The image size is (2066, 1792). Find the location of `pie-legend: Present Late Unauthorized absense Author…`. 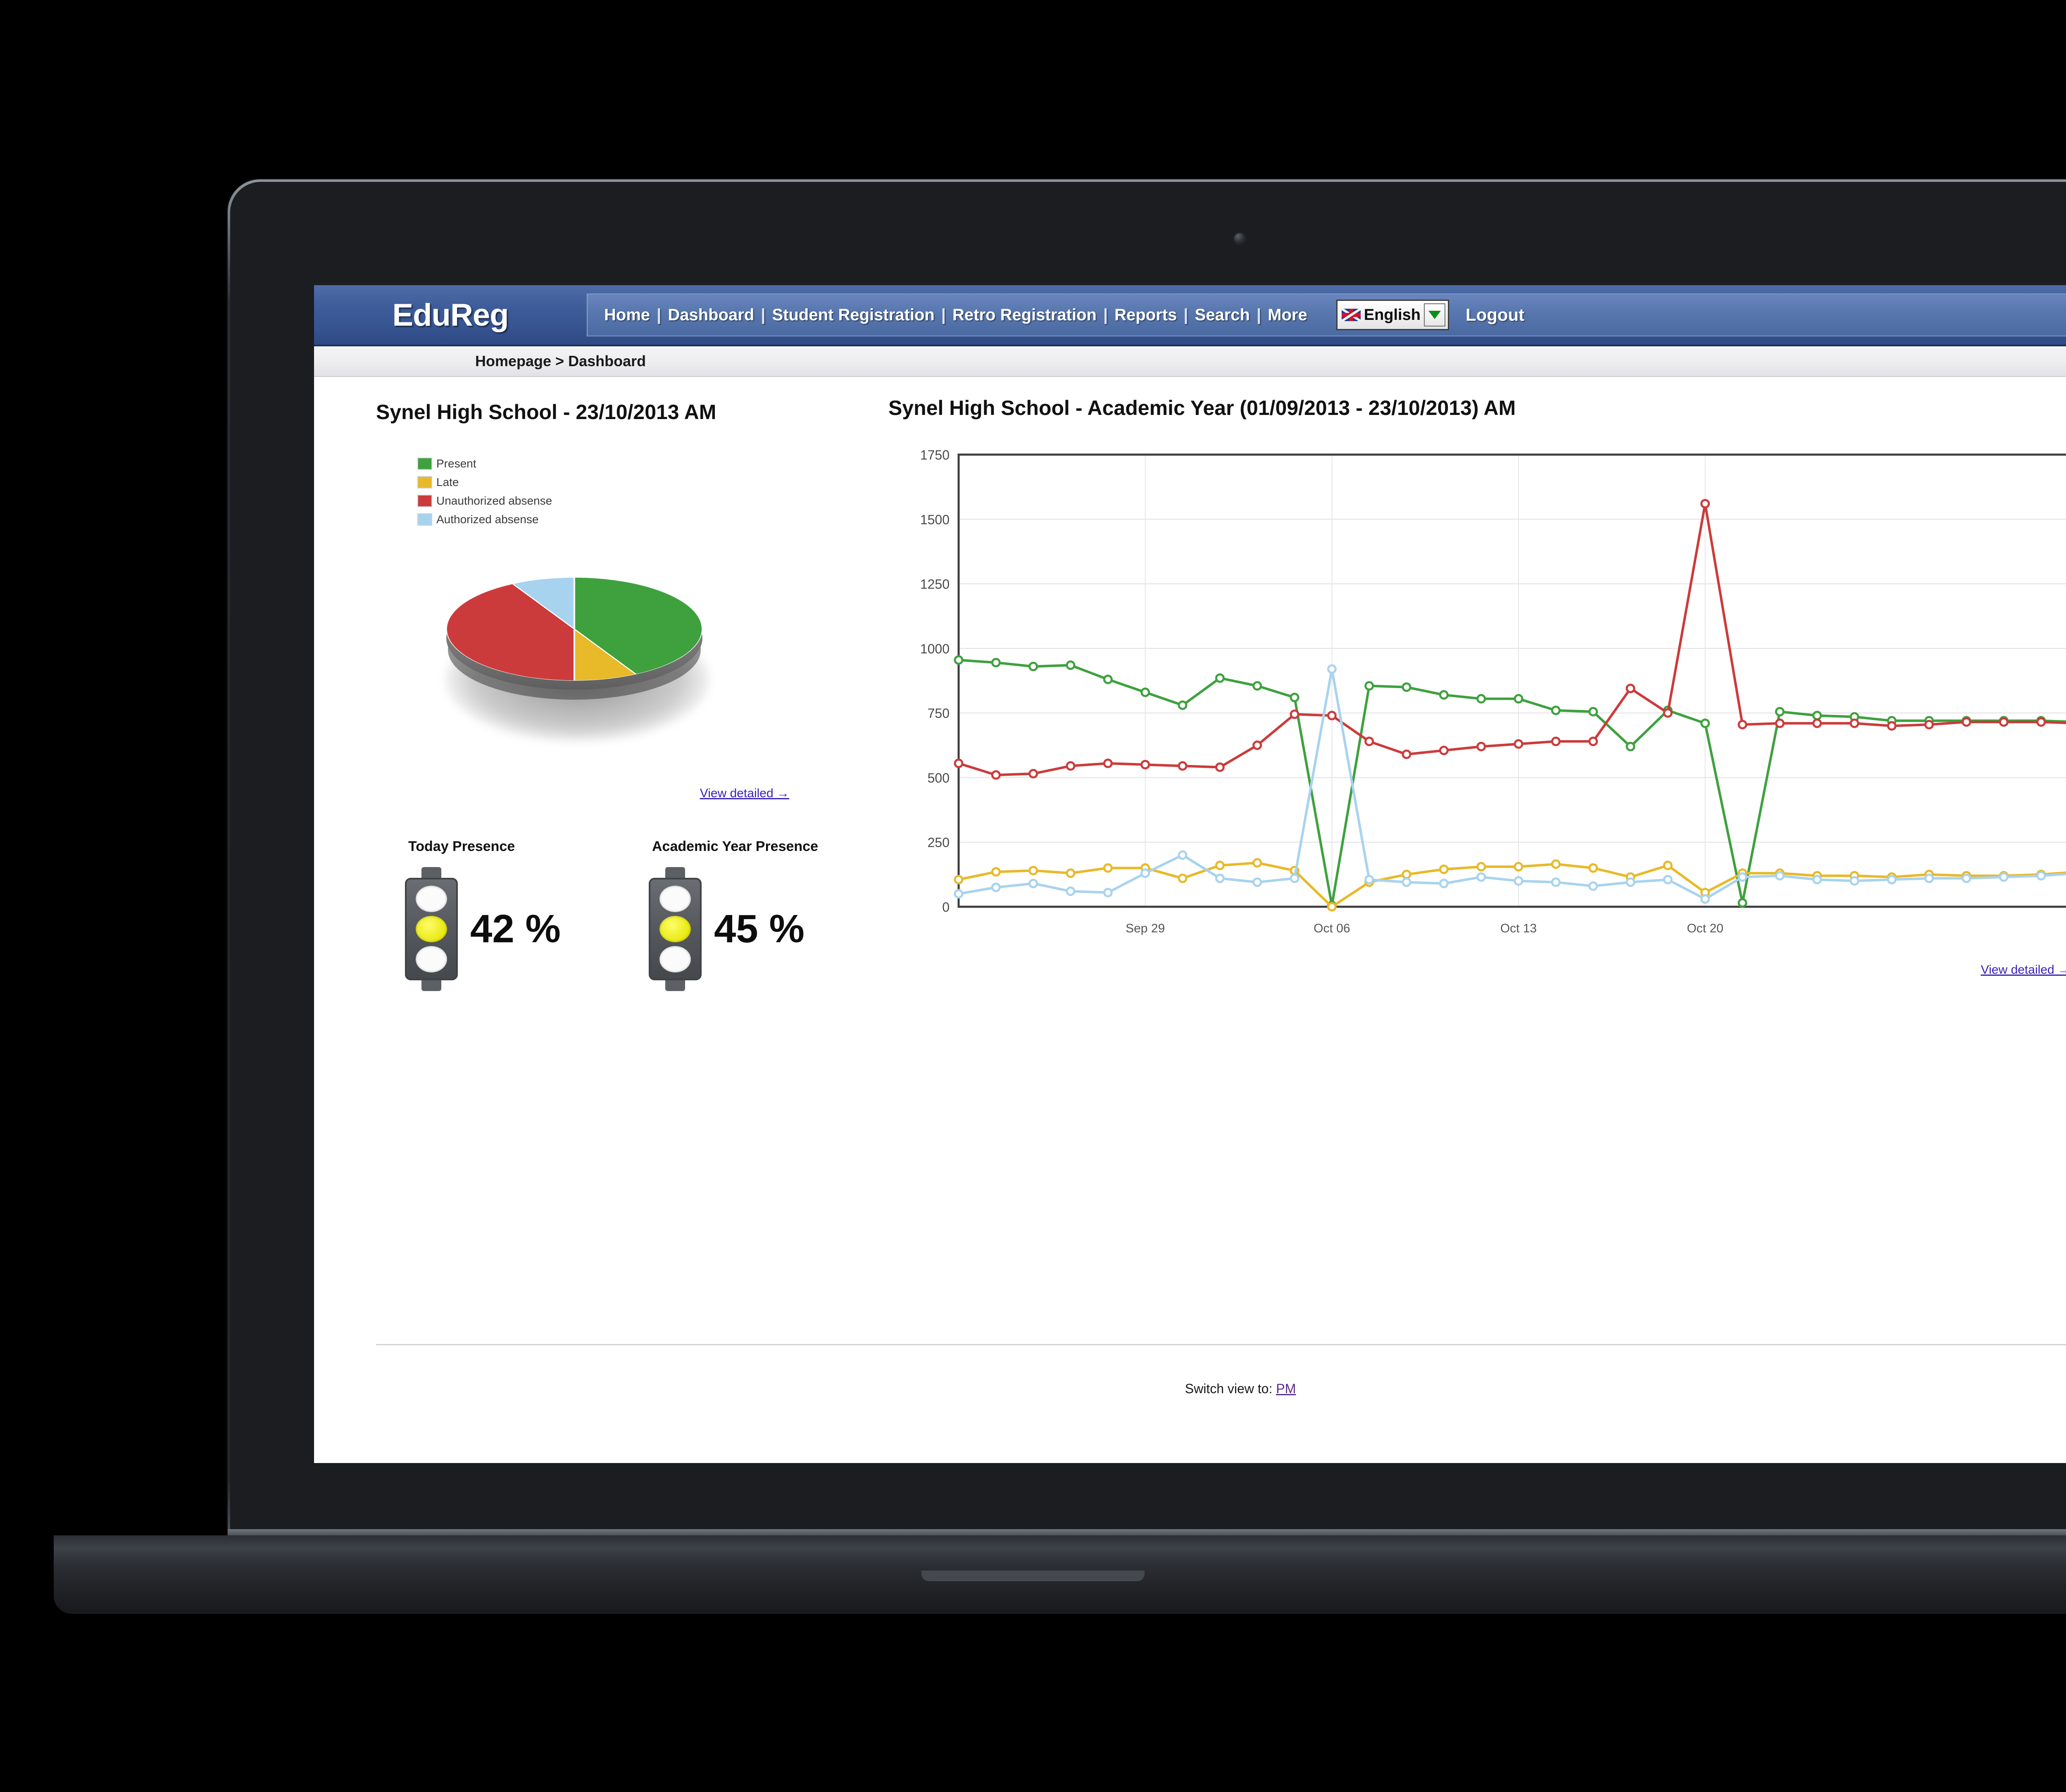

pie-legend: Present Late Unauthorized absense Author… is located at coordinates (641, 491).